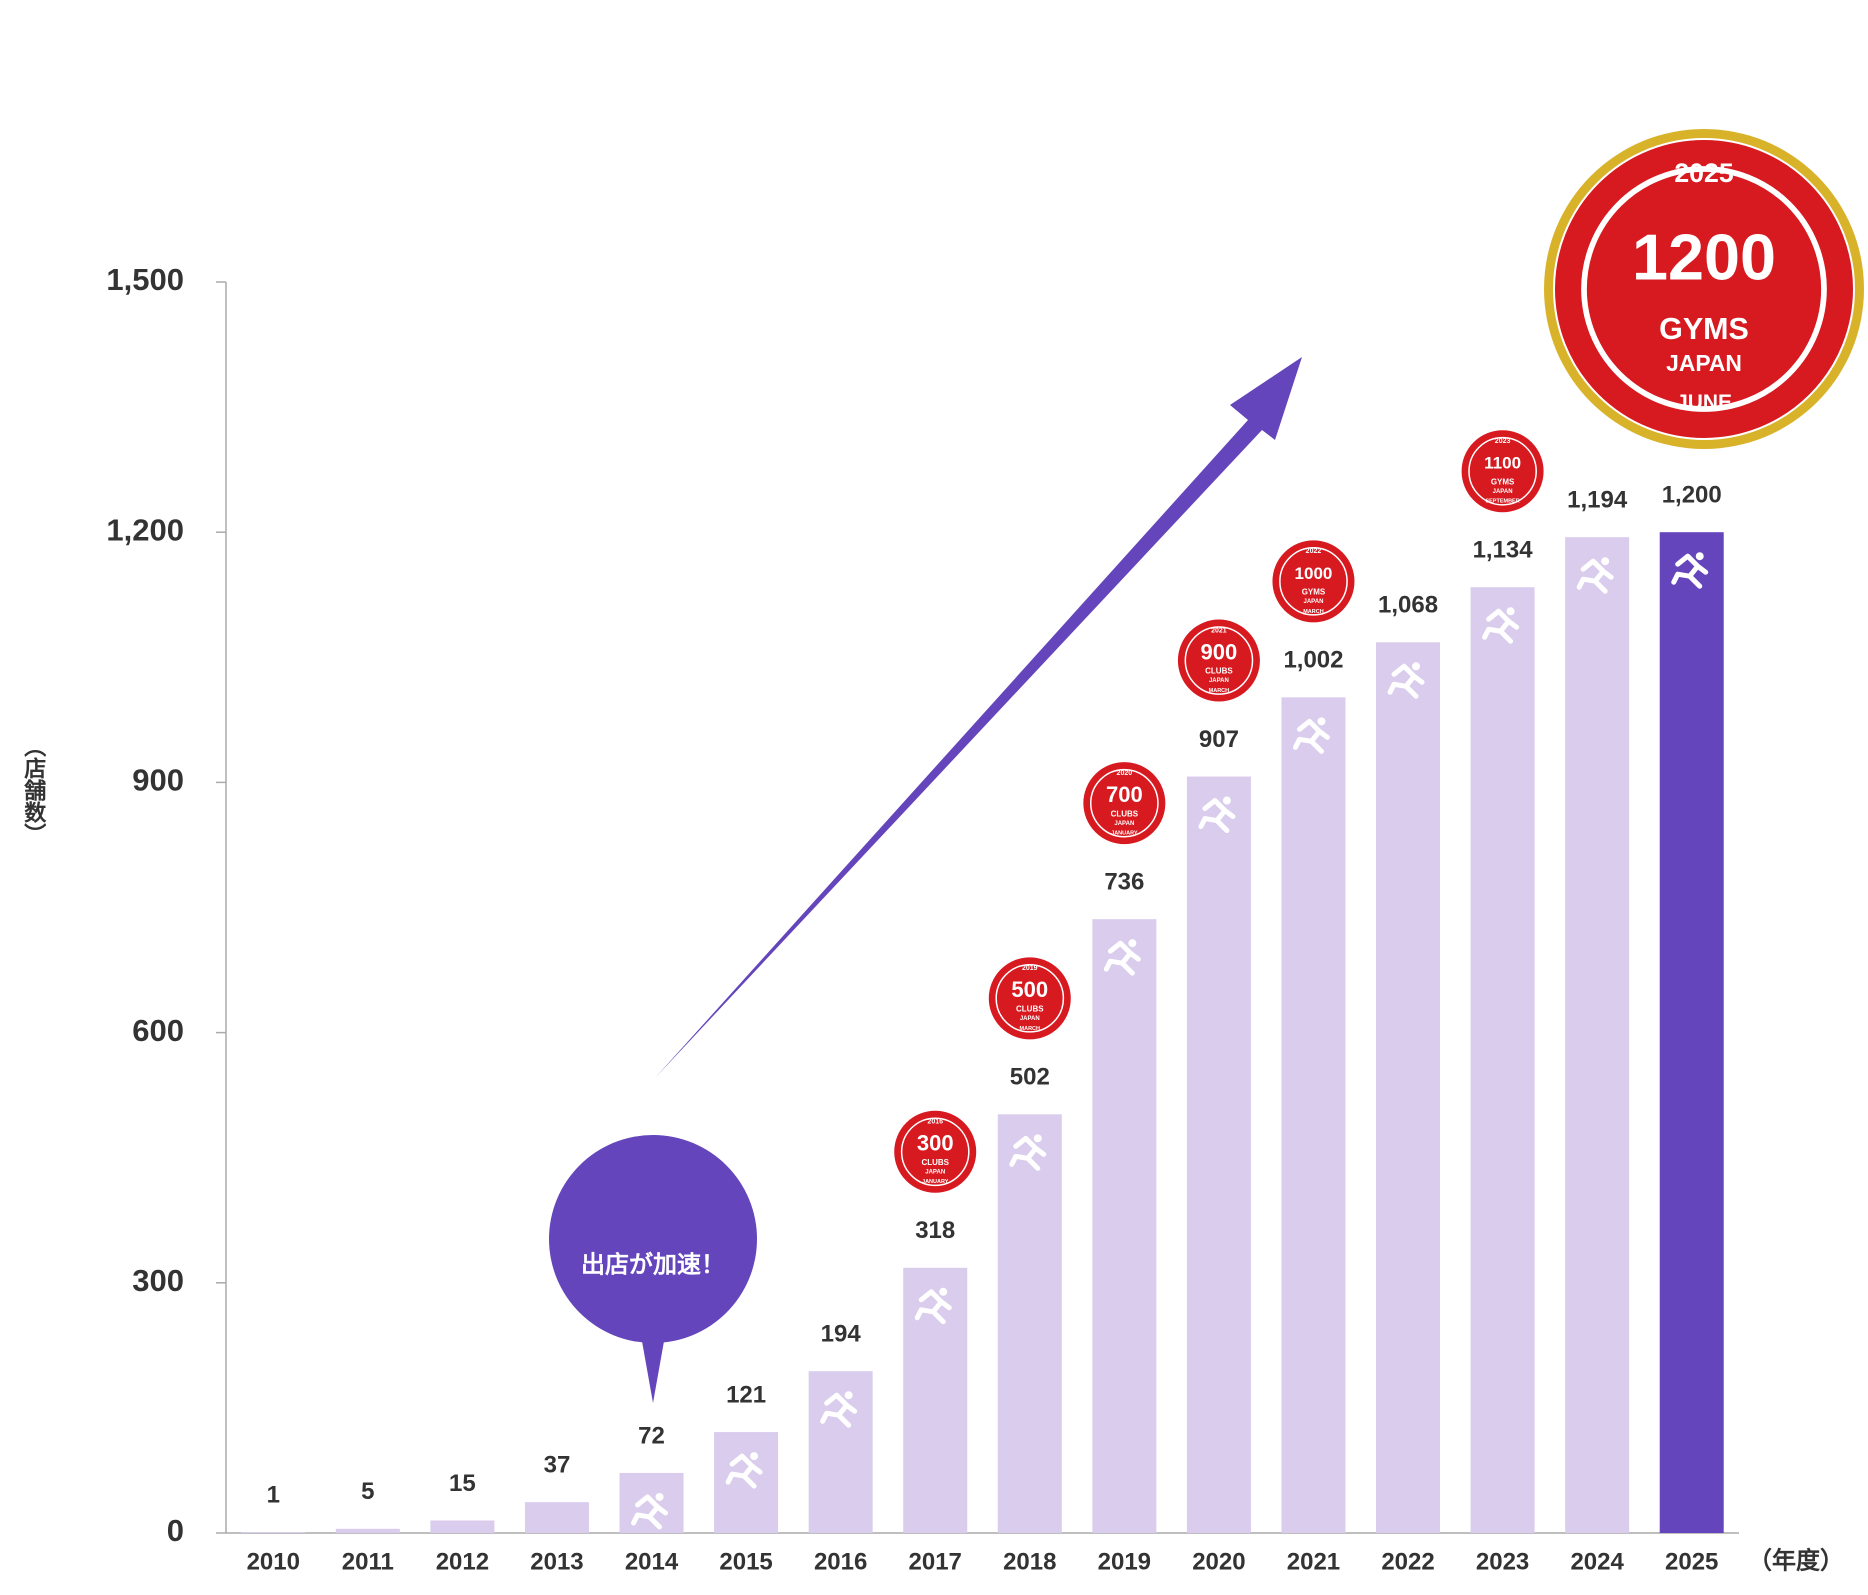  Describe the element at coordinates (1218, 1561) in the screenshot. I see `x-tick-label: 2020` at that location.